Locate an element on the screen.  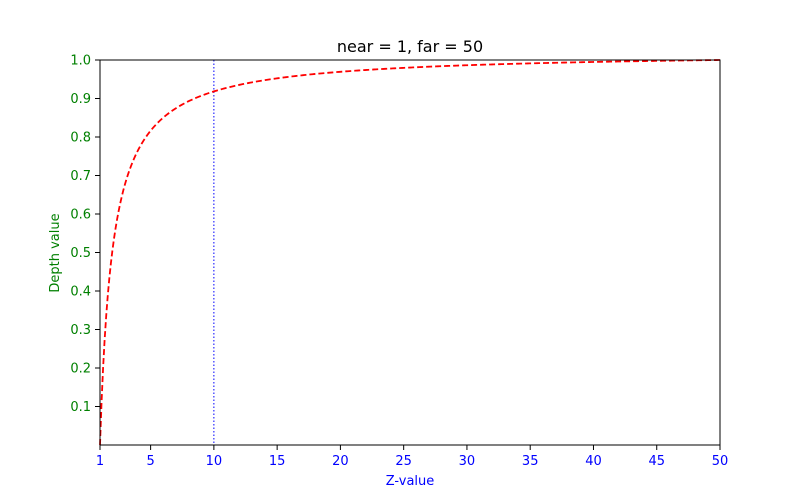
x-tick-label: 1 is located at coordinates (100, 461).